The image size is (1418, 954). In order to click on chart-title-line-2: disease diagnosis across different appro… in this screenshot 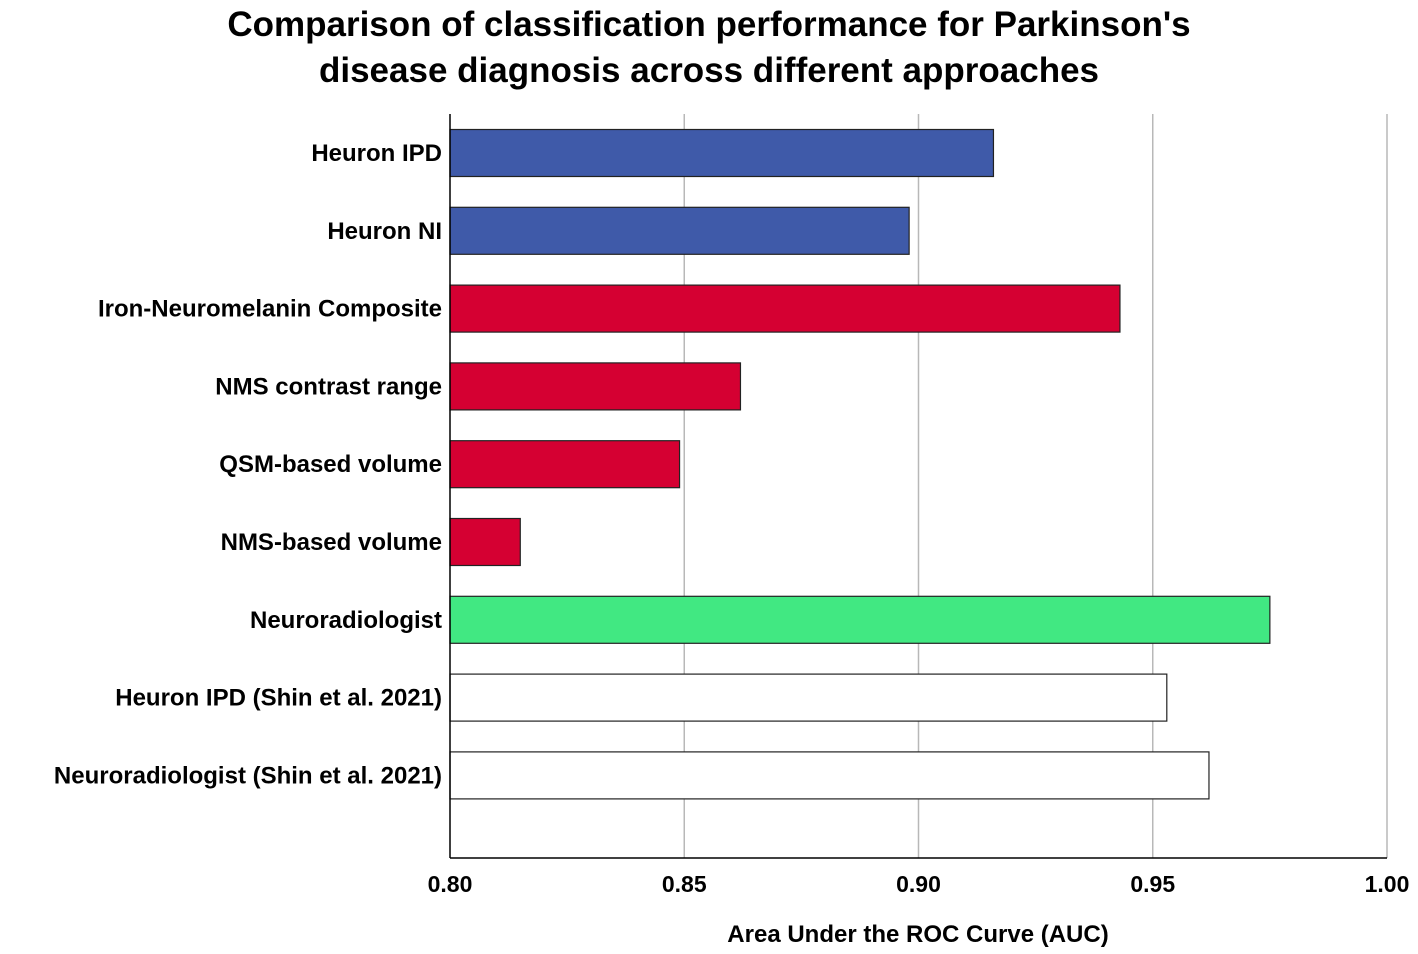, I will do `click(708, 70)`.